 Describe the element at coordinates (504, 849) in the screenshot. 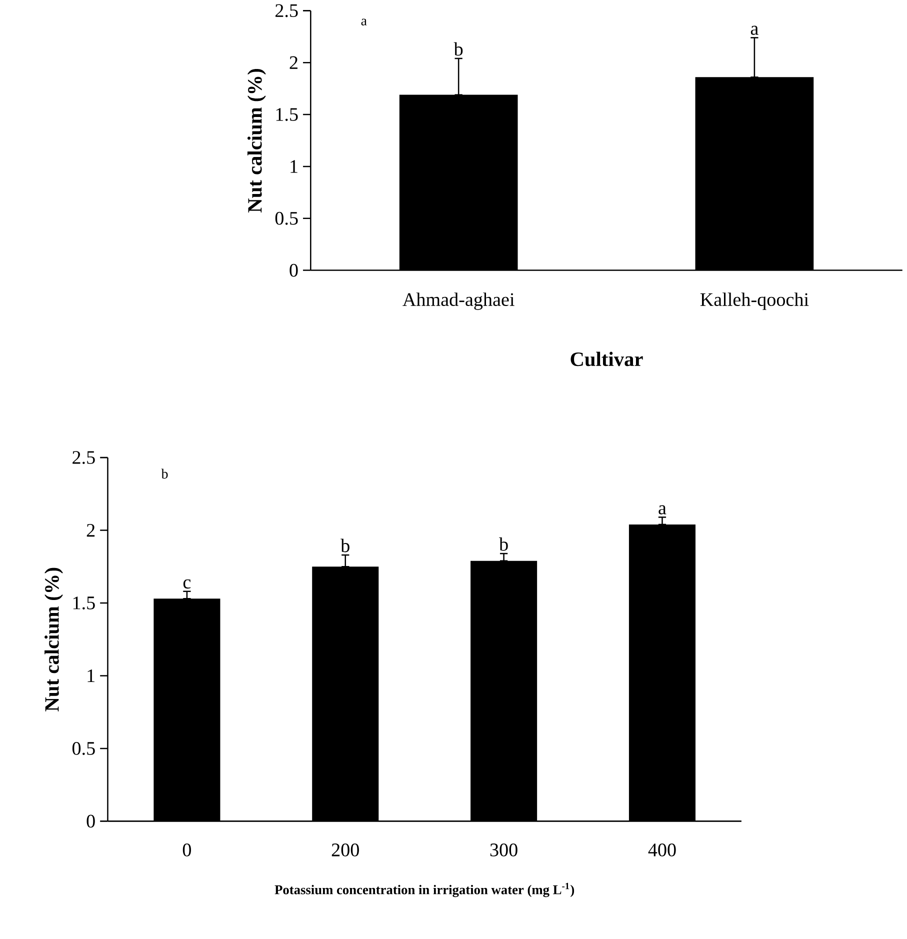

I see `x-tick-label: 300` at that location.